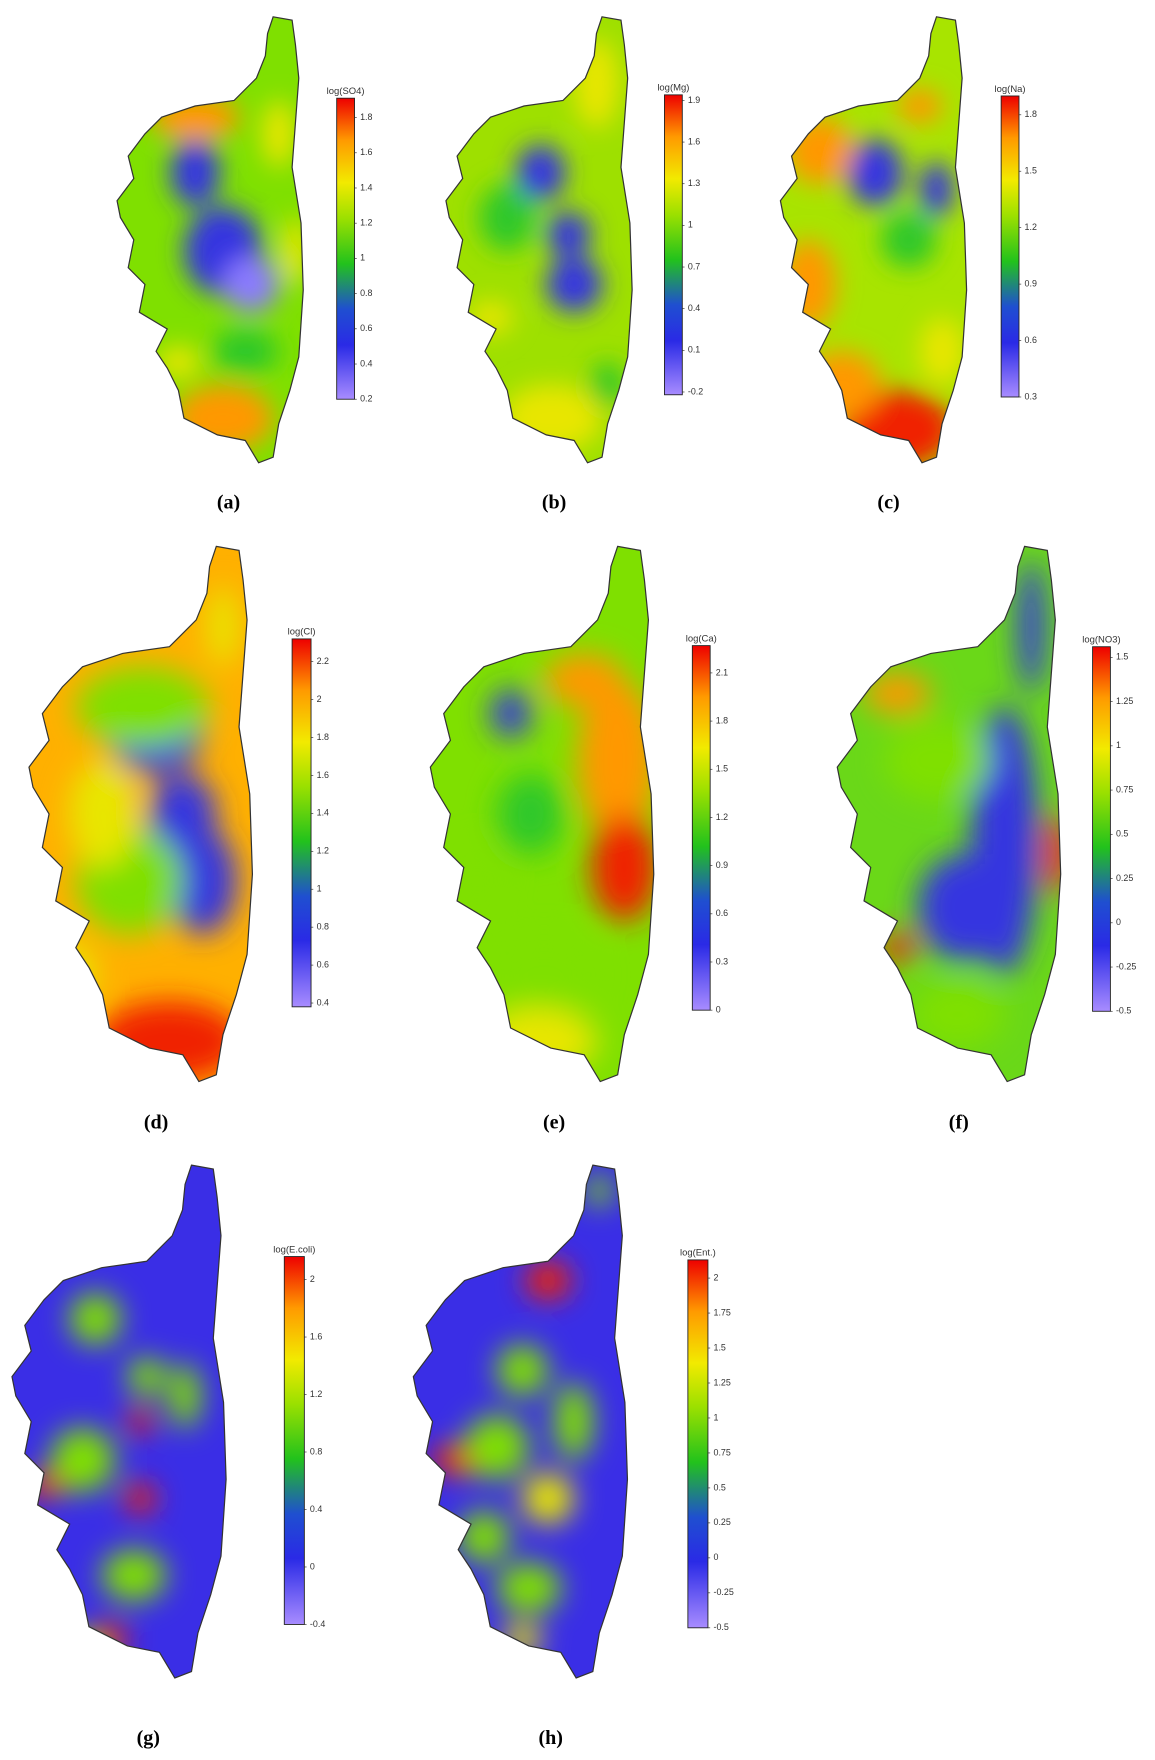  I want to click on colorbar-title: log(NO3), so click(1101, 640).